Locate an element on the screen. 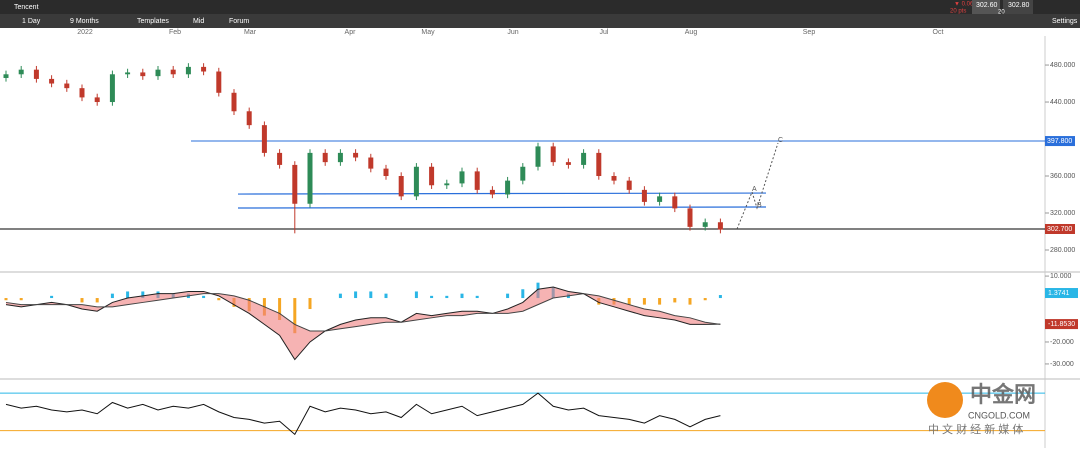 The width and height of the screenshot is (1080, 453). bid: 302.60 is located at coordinates (987, 5).